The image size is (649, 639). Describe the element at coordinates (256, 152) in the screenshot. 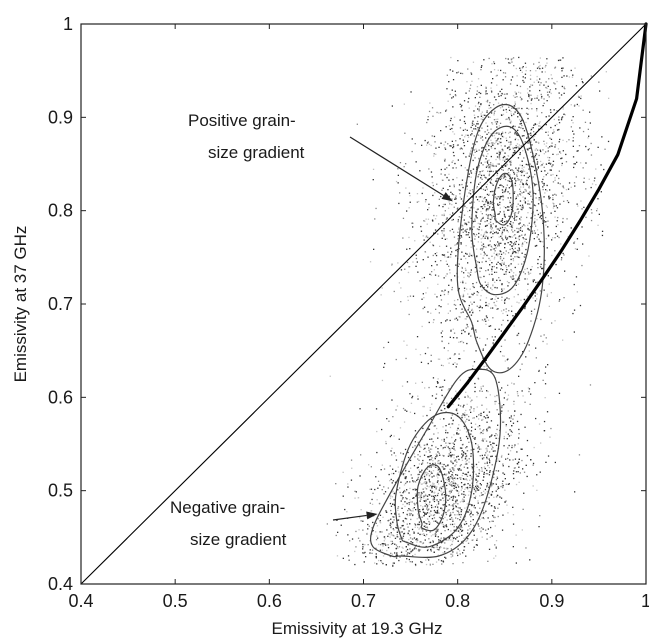

I see `annotation-positive-line2: size gradient` at that location.